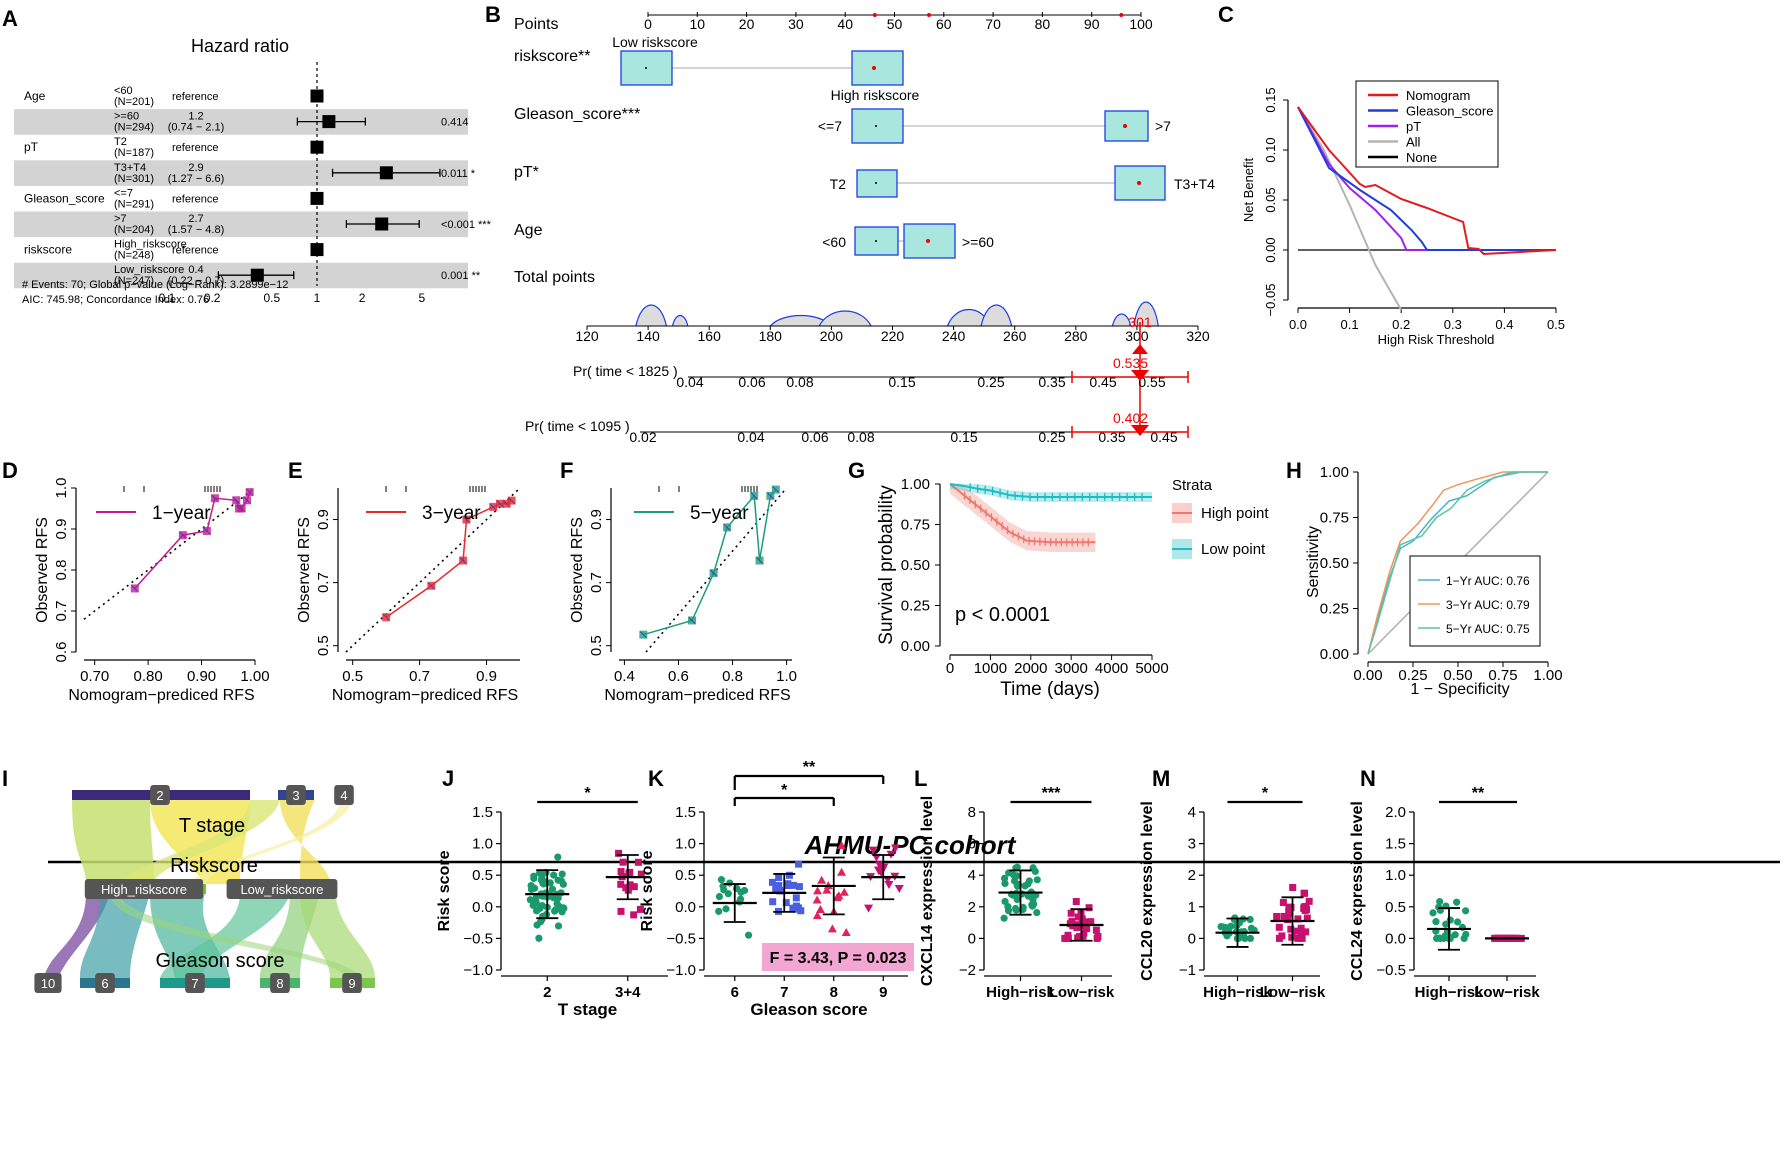  I want to click on legend-label: 3−year, so click(451, 513).